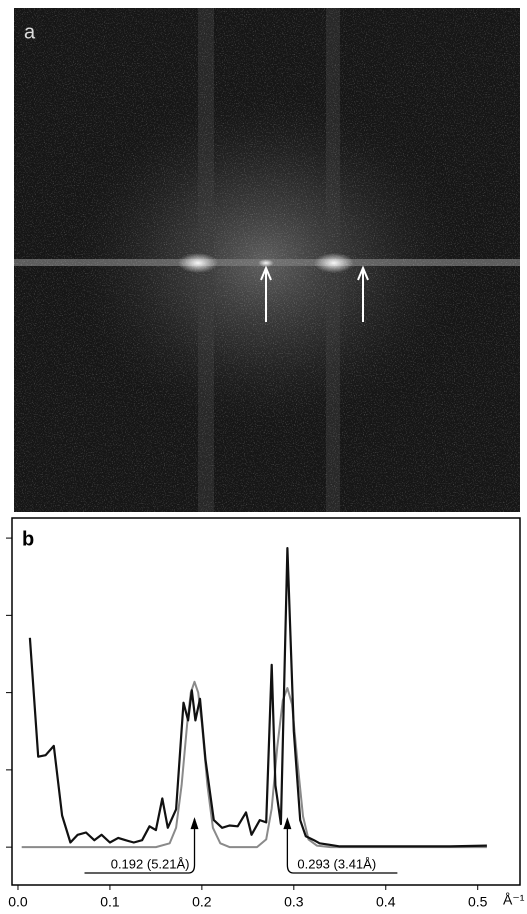 The image size is (527, 914). What do you see at coordinates (202, 902) in the screenshot?
I see `x-tick-label: 0.2` at bounding box center [202, 902].